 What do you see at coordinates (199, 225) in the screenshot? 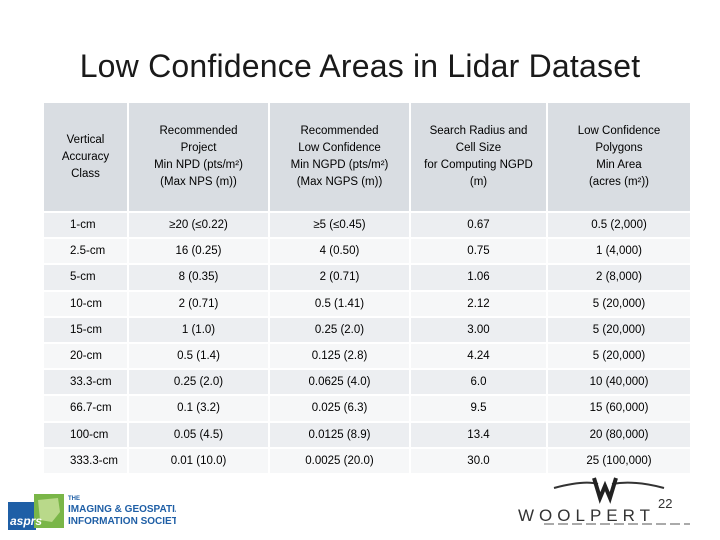
I see `table-cell: ≥20 (≤0.22)` at bounding box center [199, 225].